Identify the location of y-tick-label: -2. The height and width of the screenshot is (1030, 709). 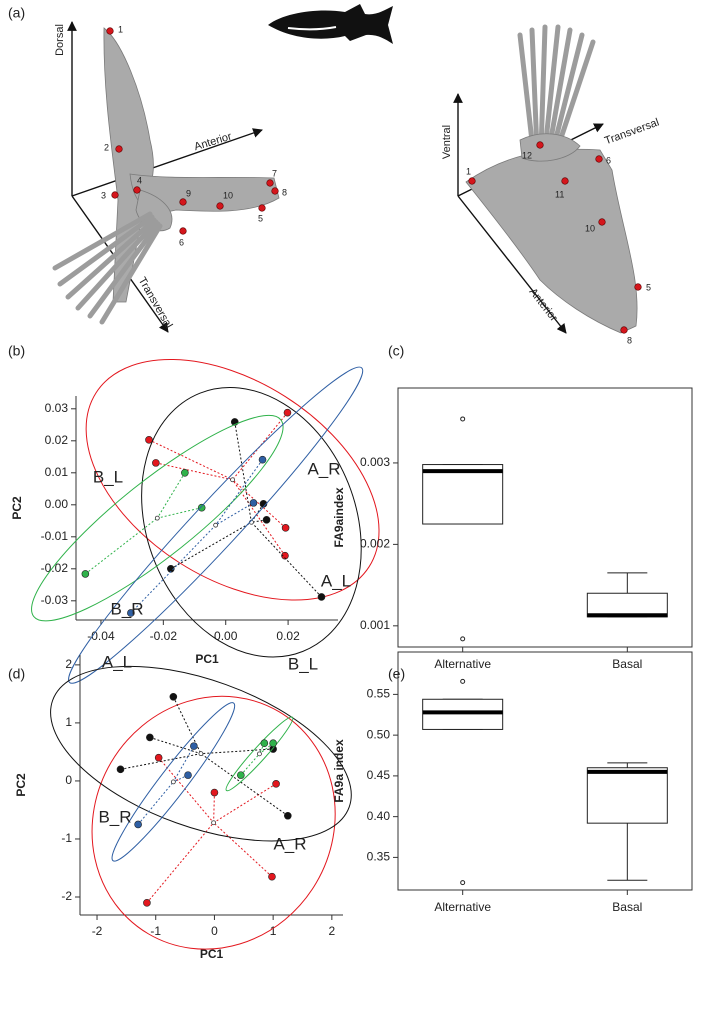
(66, 896).